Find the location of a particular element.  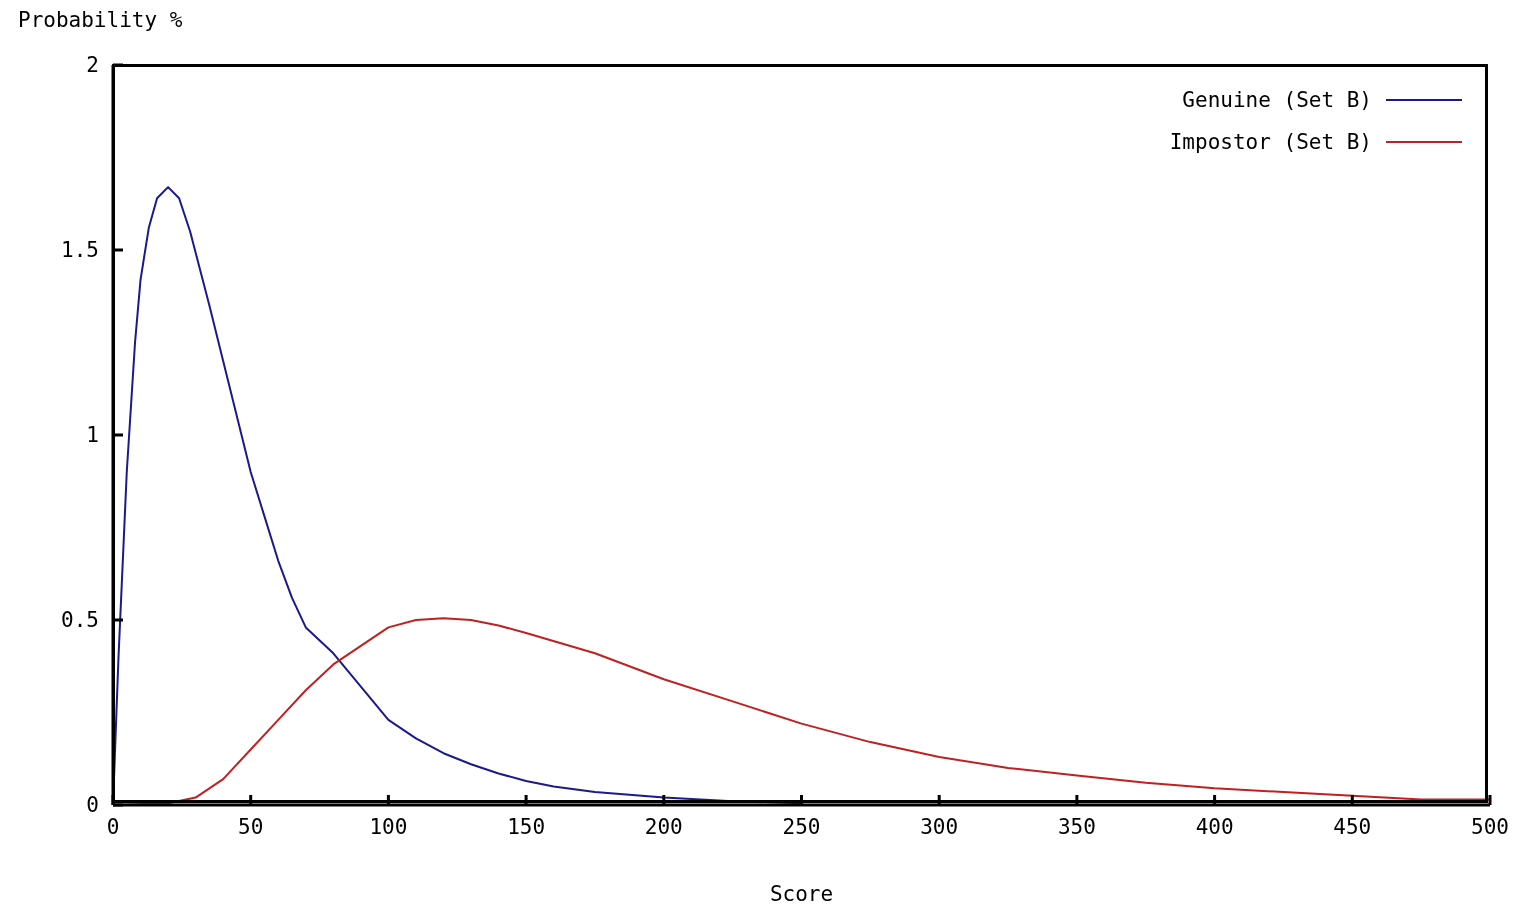

y-tick-label: 1 is located at coordinates (92, 435).